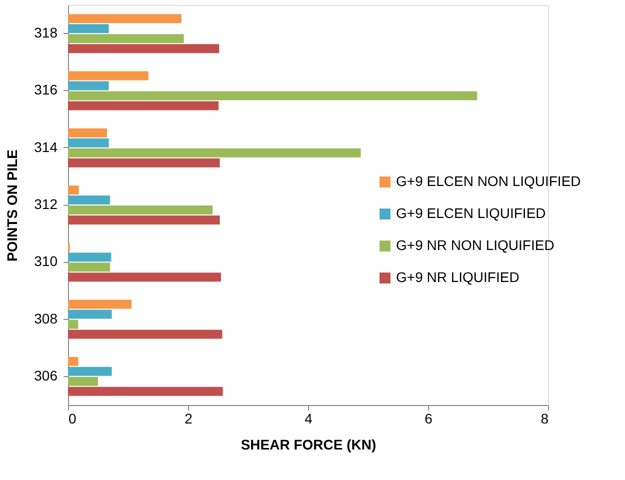  What do you see at coordinates (544, 418) in the screenshot?
I see `x-tick-label: 8` at bounding box center [544, 418].